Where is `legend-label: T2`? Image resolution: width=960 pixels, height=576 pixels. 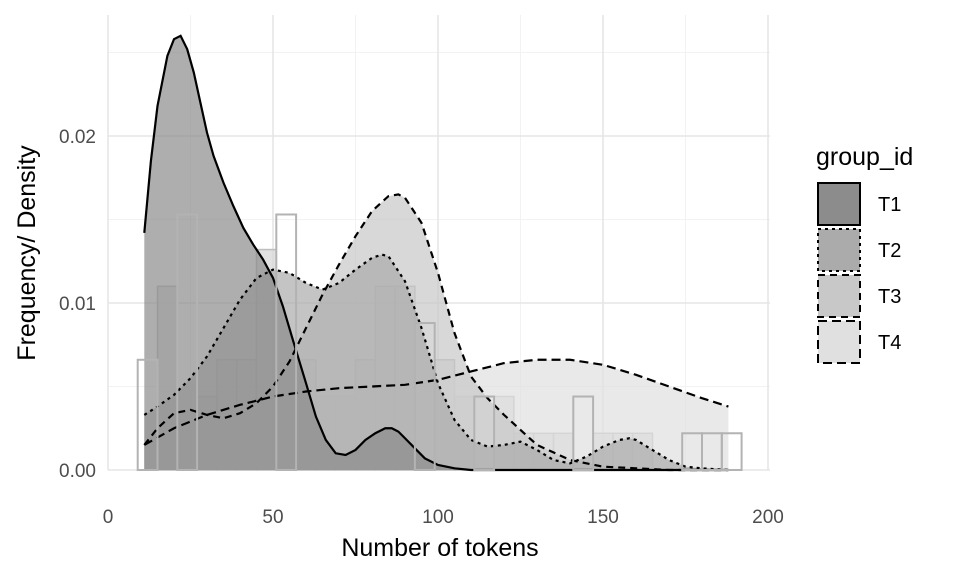 legend-label: T2 is located at coordinates (889, 251).